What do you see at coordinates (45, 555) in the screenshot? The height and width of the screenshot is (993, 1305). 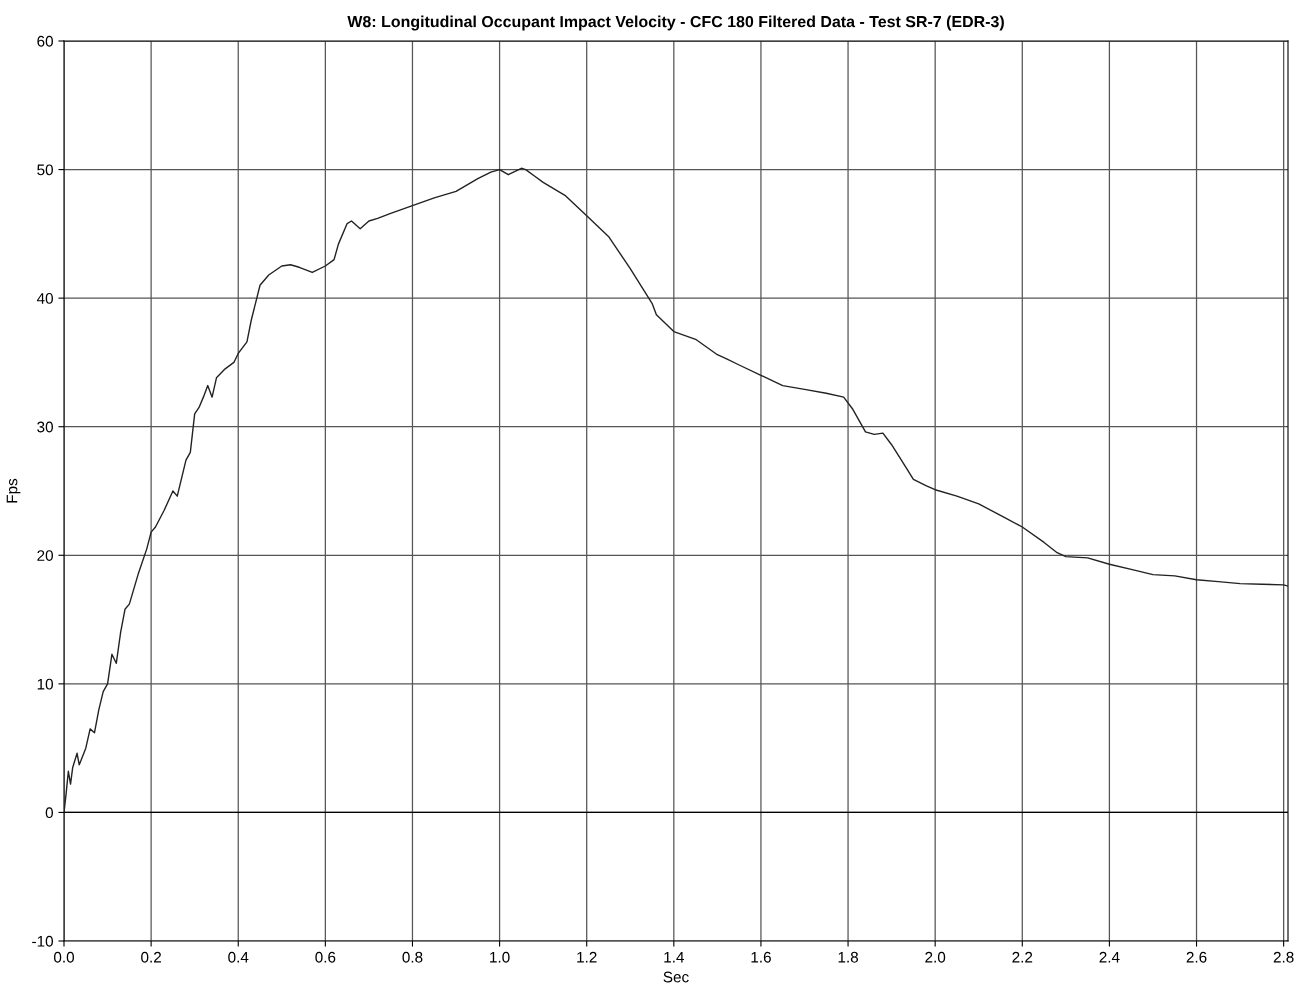 I see `y-tick-label: 20` at bounding box center [45, 555].